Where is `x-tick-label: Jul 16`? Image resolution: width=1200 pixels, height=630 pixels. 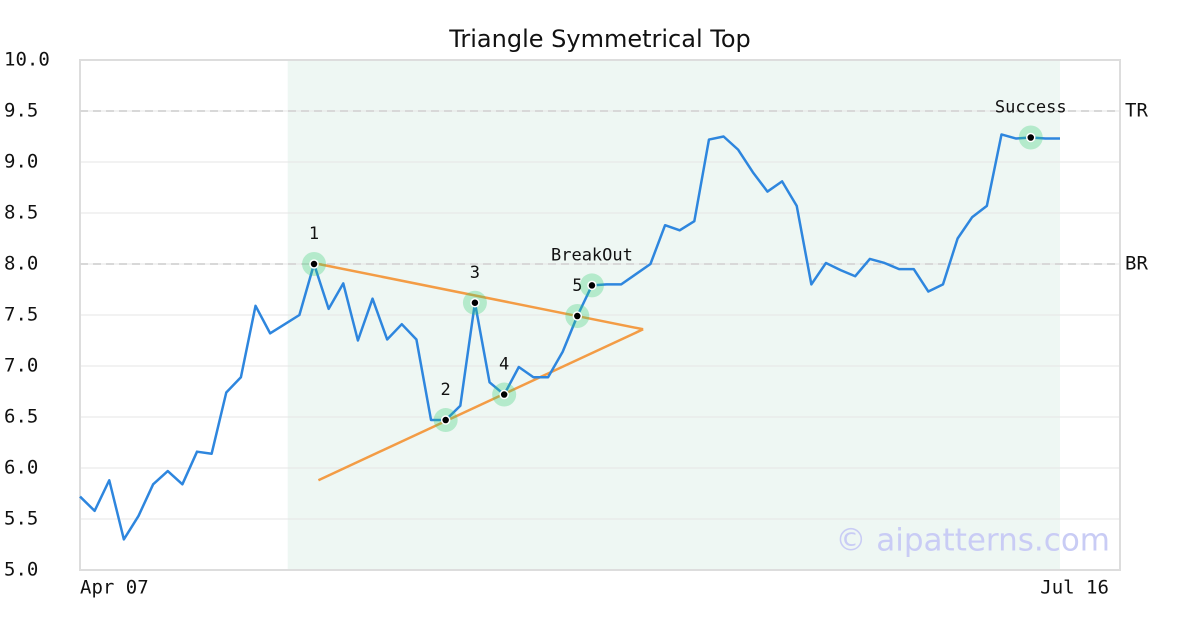 x-tick-label: Jul 16 is located at coordinates (1074, 588).